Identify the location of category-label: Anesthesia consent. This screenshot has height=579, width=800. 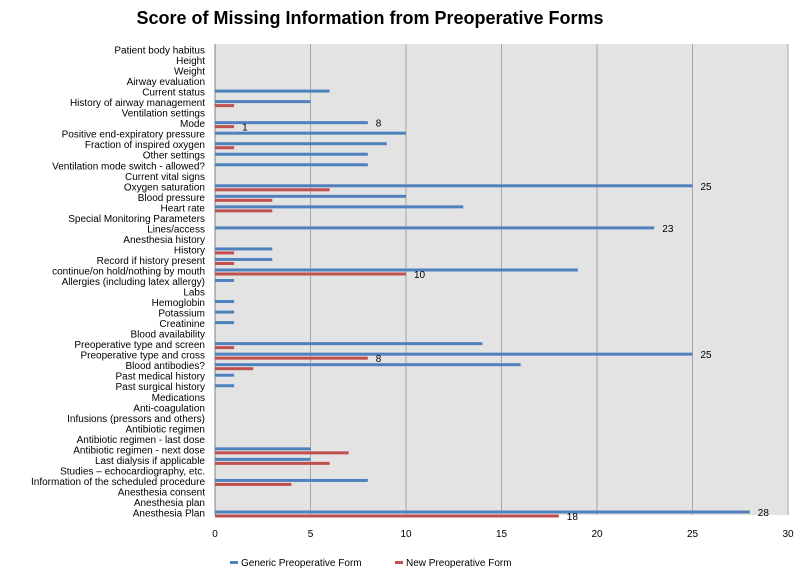
(162, 492).